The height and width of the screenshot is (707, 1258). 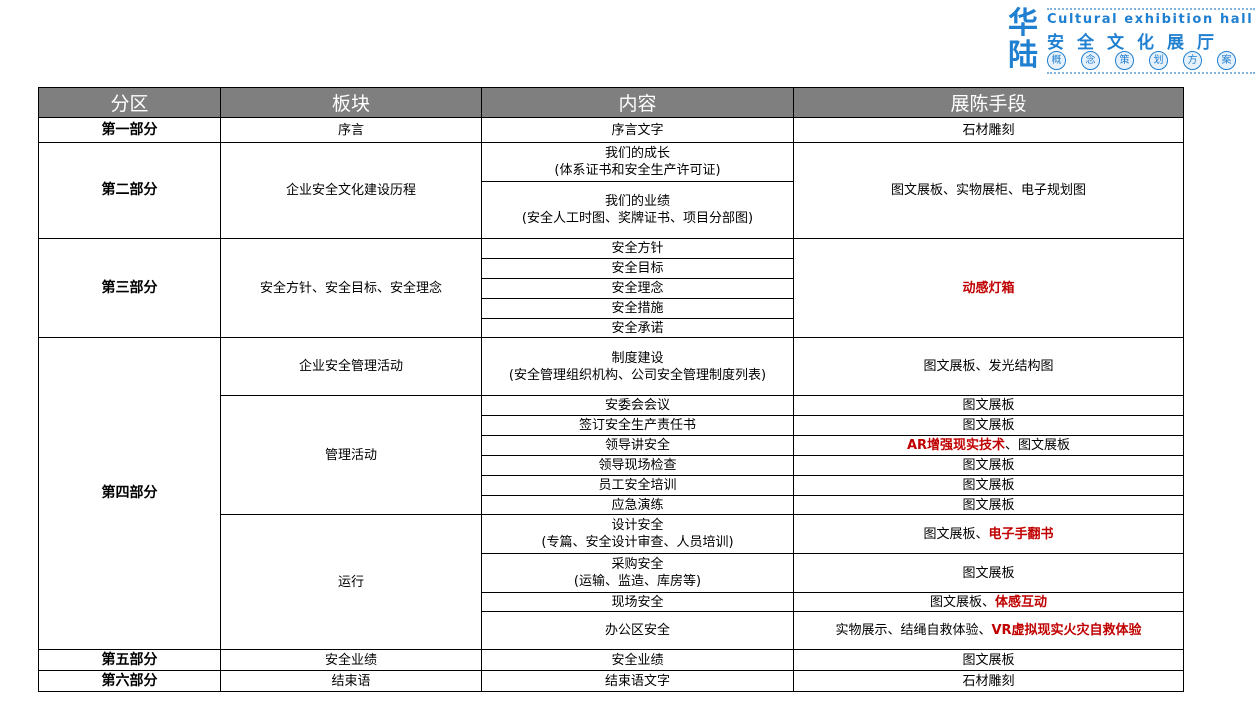 I want to click on table-cell: 第三部分, so click(x=129, y=288).